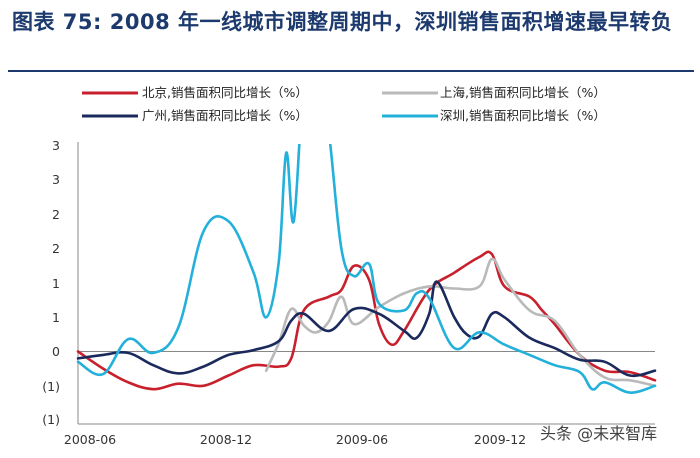 Image resolution: width=700 pixels, height=458 pixels. Describe the element at coordinates (225, 115) in the screenshot. I see `legend-label: 广州,销售面积同比增长（%）` at that location.